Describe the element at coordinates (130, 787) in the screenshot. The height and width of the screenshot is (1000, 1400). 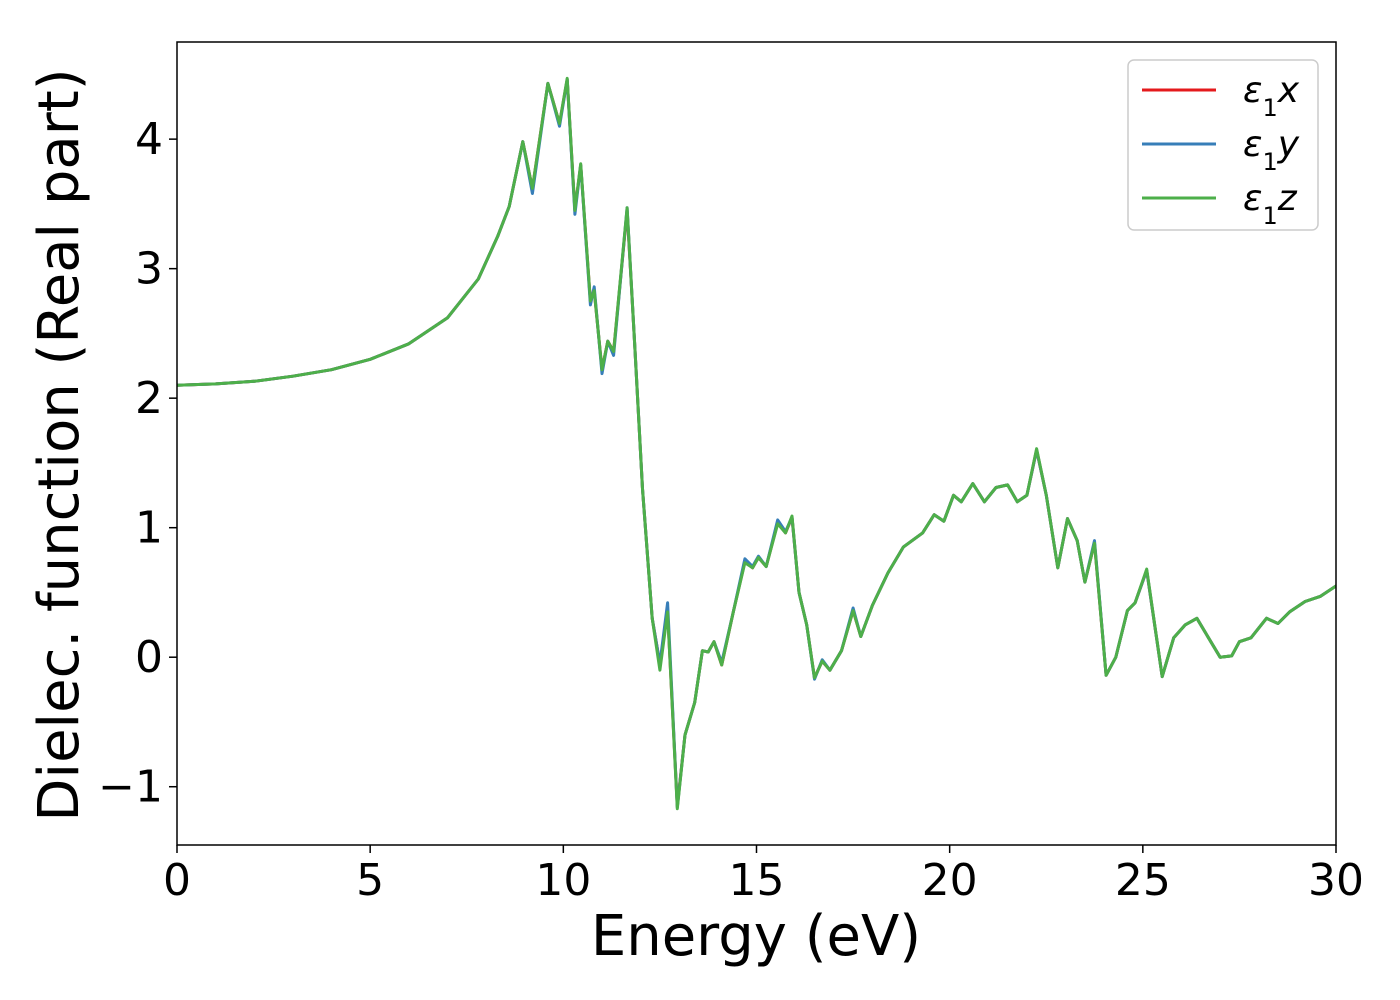
I see `y-tick-label: −1` at that location.